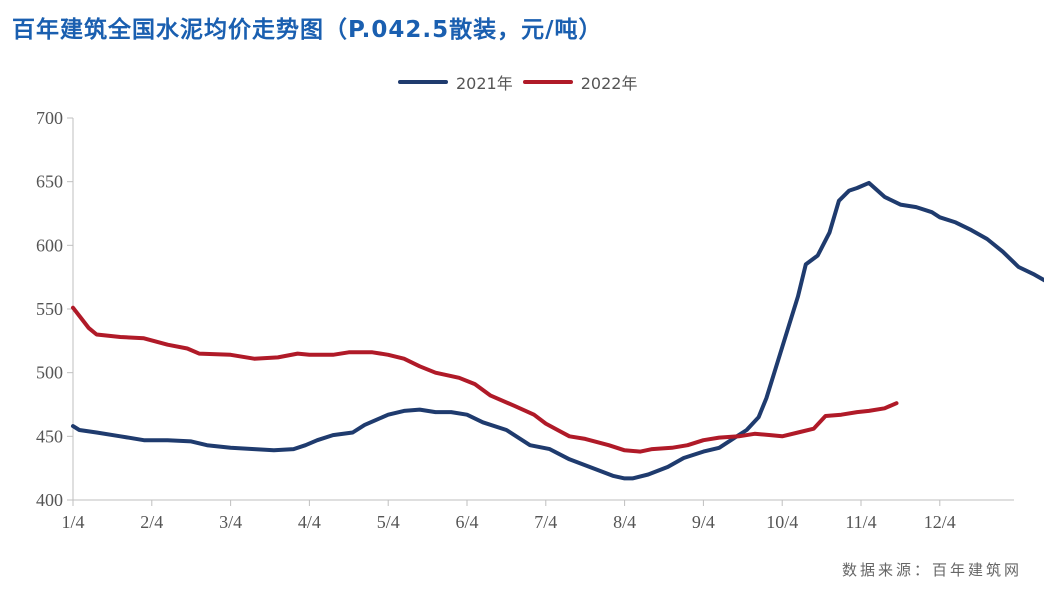 The width and height of the screenshot is (1044, 590). Describe the element at coordinates (931, 570) in the screenshot. I see `source-note: 数据来源：百年建筑网` at that location.